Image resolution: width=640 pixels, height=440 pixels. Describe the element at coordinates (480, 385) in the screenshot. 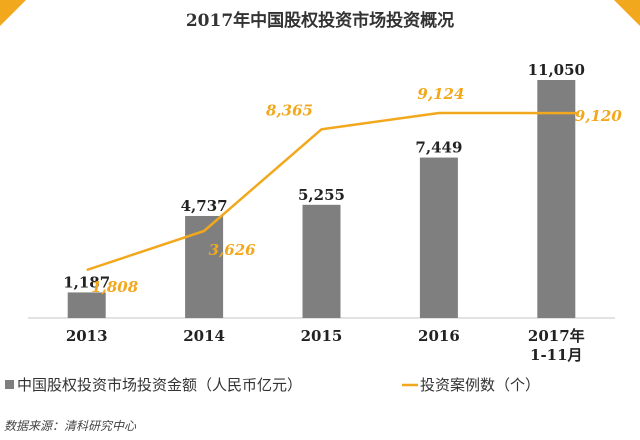

I see `legend-line-label: 投资案例数（个）` at that location.